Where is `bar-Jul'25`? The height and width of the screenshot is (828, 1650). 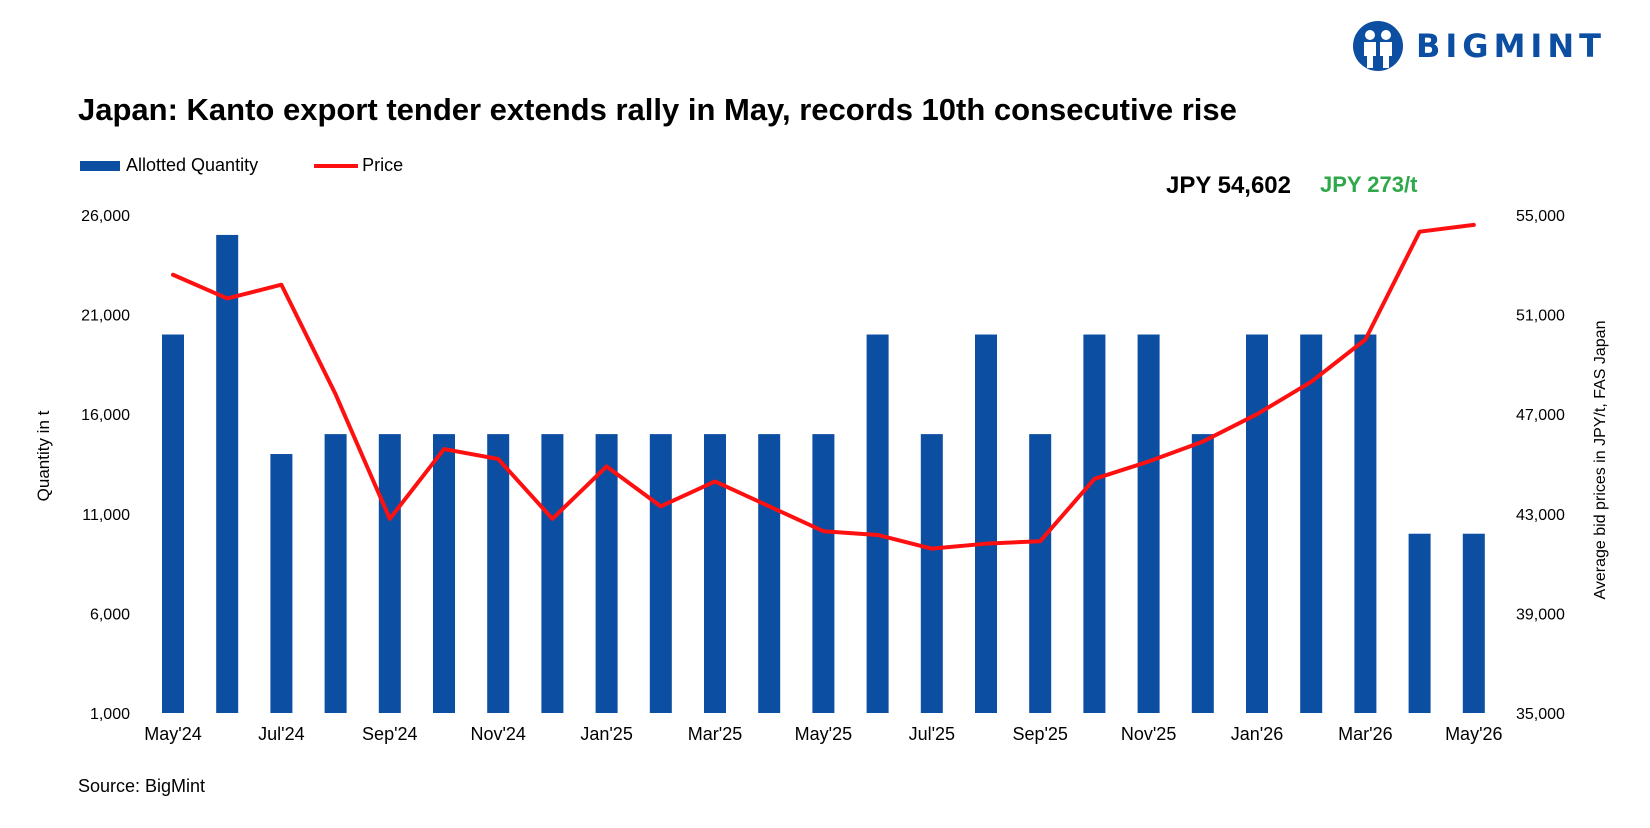 bar-Jul'25 is located at coordinates (931, 573).